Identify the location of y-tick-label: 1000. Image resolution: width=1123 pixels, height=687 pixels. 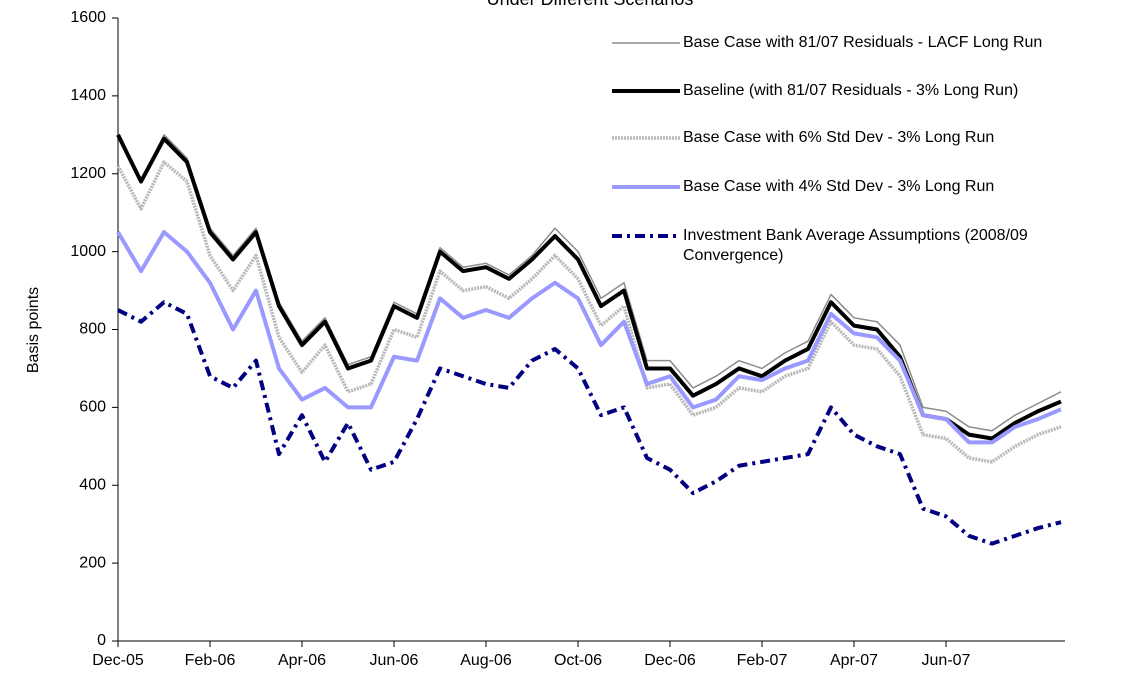
(88, 251).